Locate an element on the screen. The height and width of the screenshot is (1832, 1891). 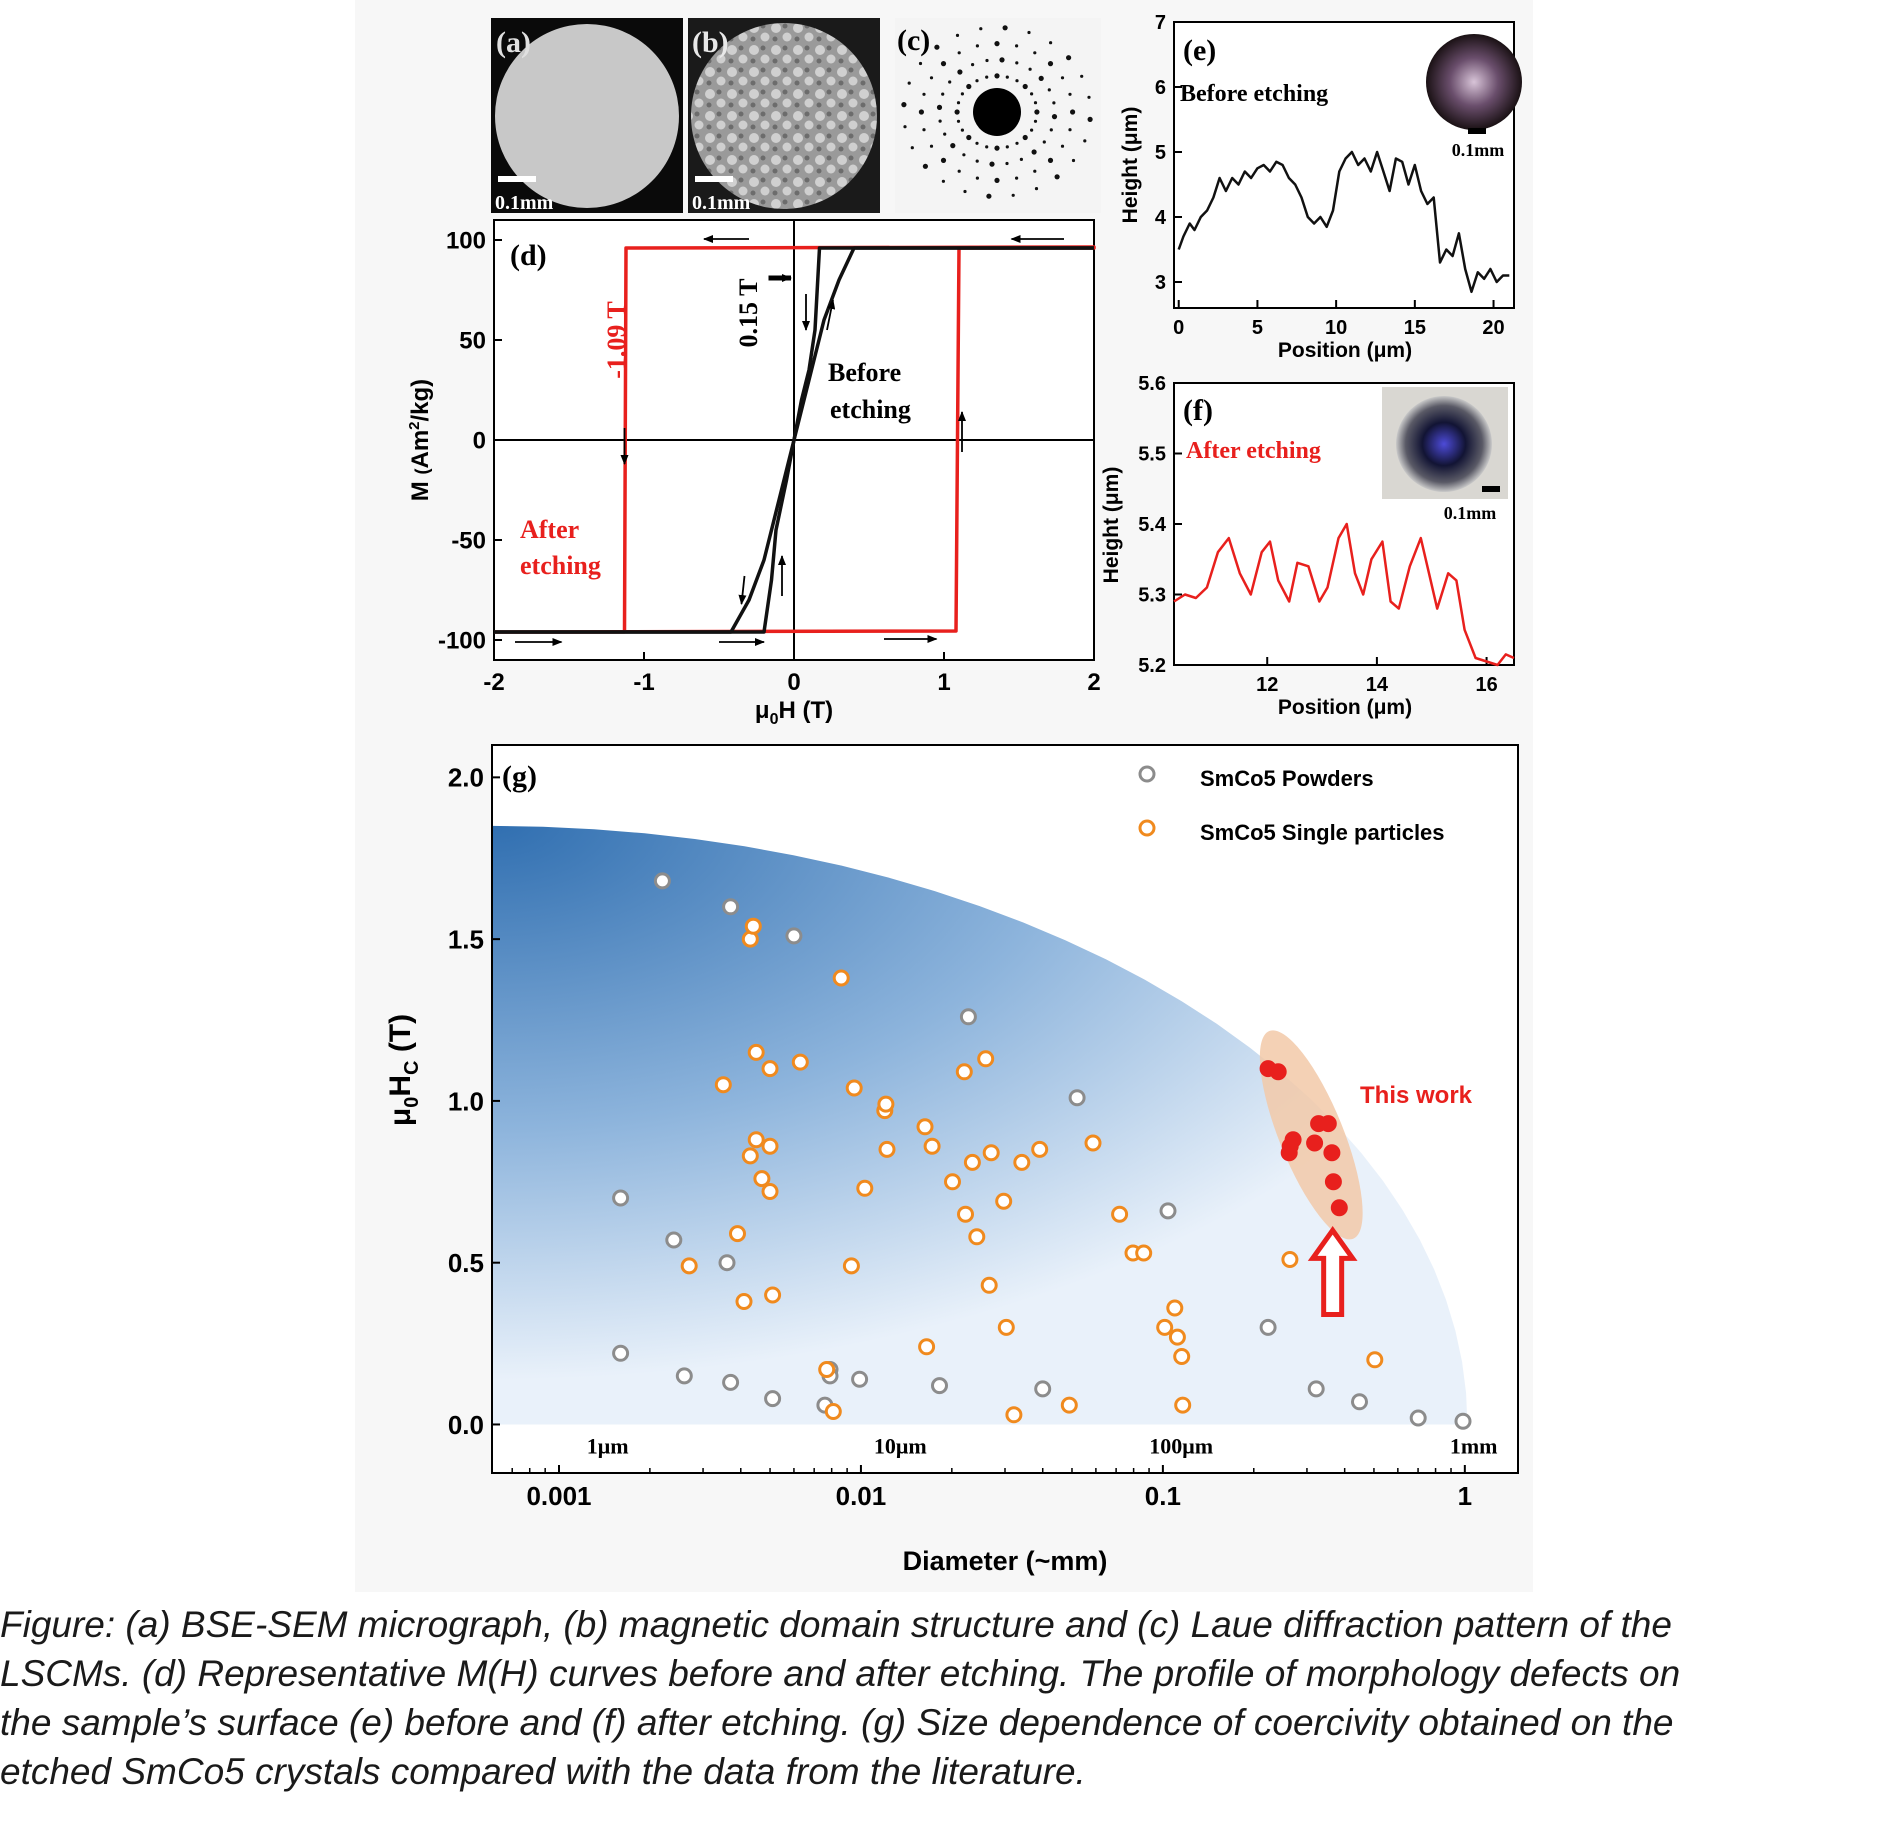
x-tick-label: 0 is located at coordinates (793, 682).